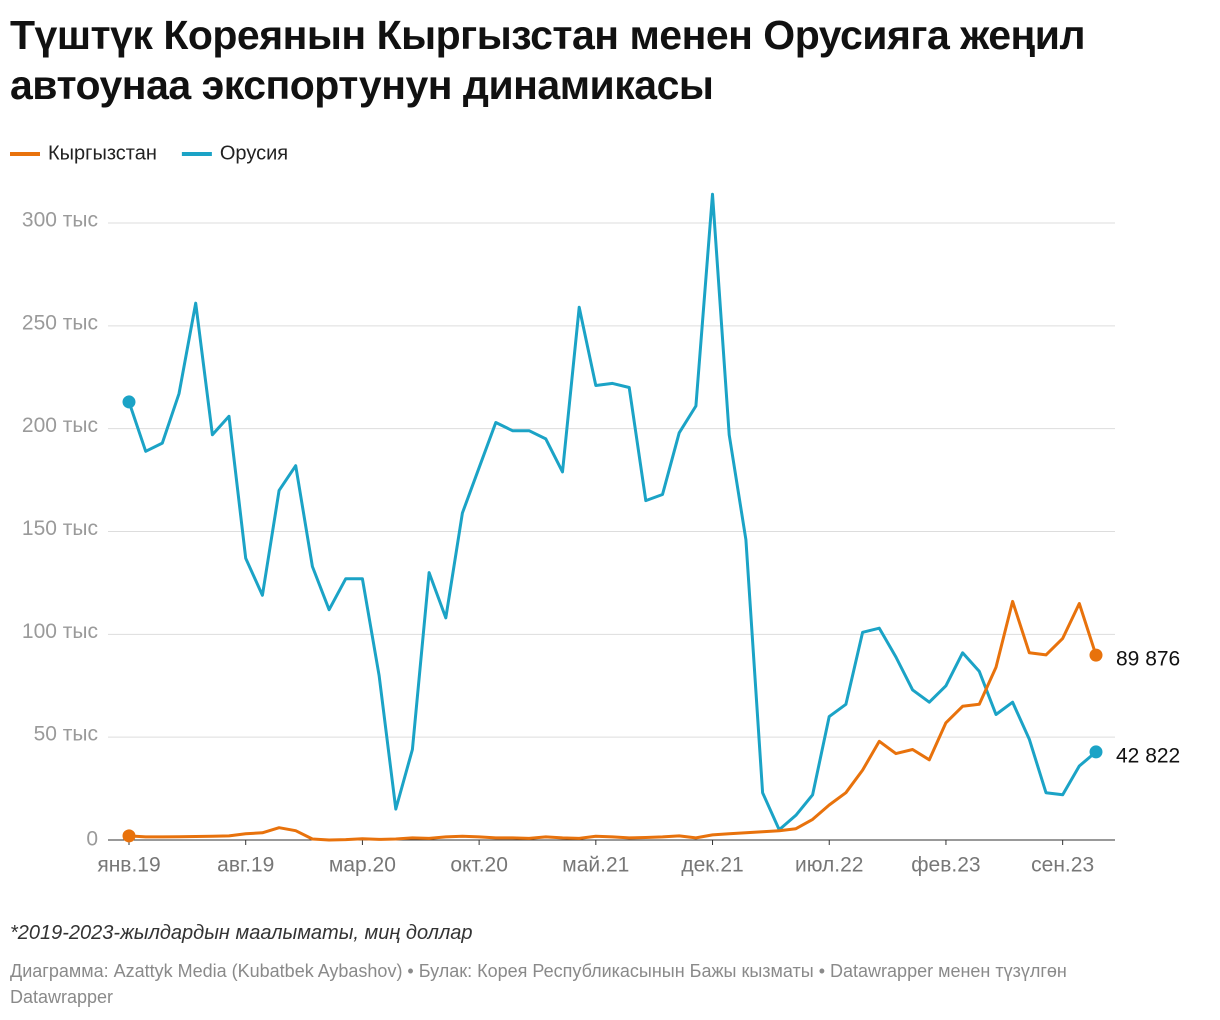  Describe the element at coordinates (1148, 755) in the screenshot. I see `end-label: 42 822` at that location.